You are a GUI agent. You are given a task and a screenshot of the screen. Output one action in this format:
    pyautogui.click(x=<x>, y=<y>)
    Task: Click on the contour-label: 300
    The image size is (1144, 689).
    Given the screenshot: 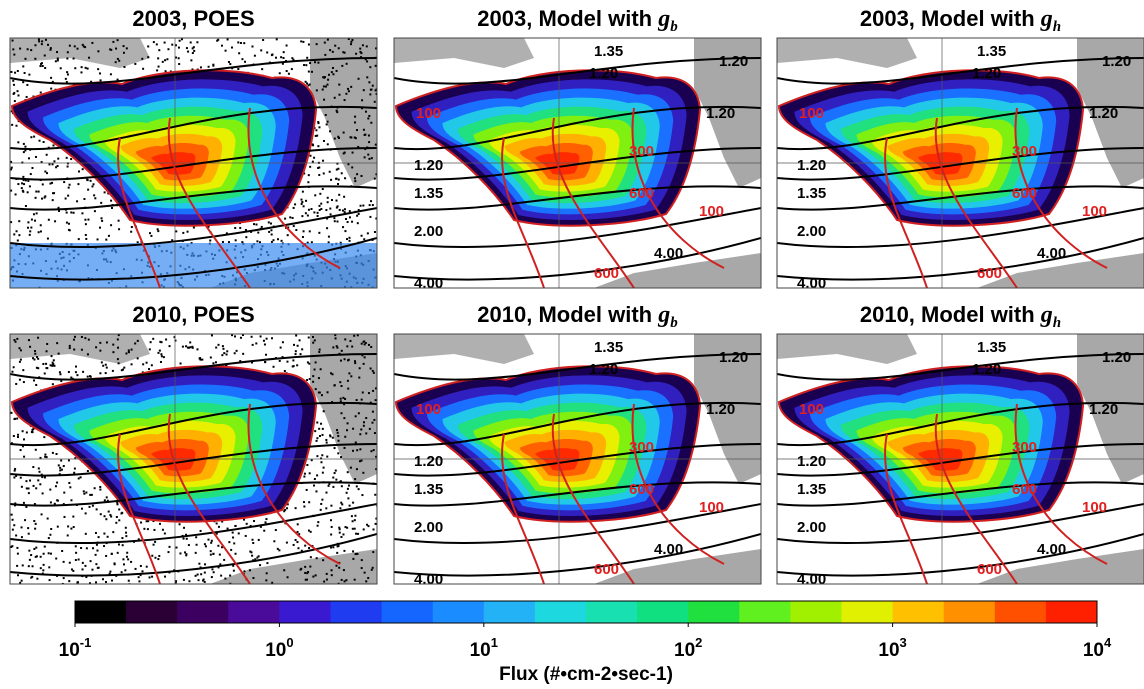 What is the action you would take?
    pyautogui.click(x=641, y=447)
    